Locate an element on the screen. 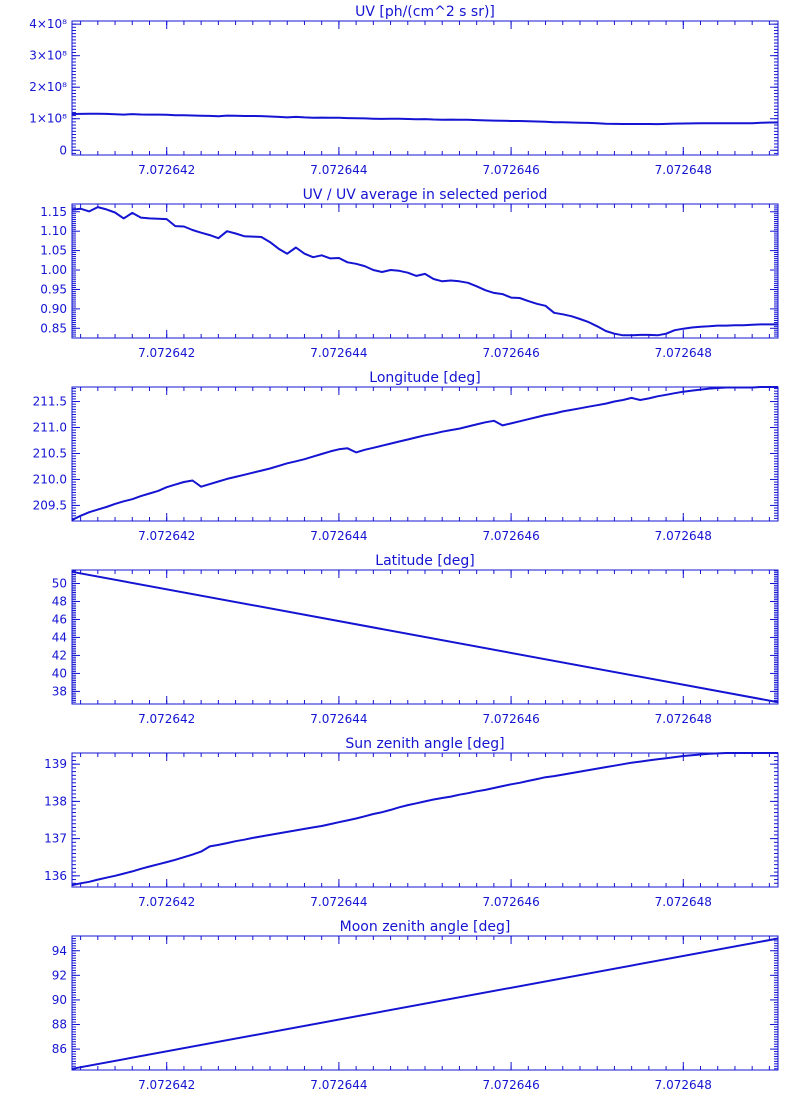 The image size is (800, 1100). y-tick-label: 139 is located at coordinates (55, 764).